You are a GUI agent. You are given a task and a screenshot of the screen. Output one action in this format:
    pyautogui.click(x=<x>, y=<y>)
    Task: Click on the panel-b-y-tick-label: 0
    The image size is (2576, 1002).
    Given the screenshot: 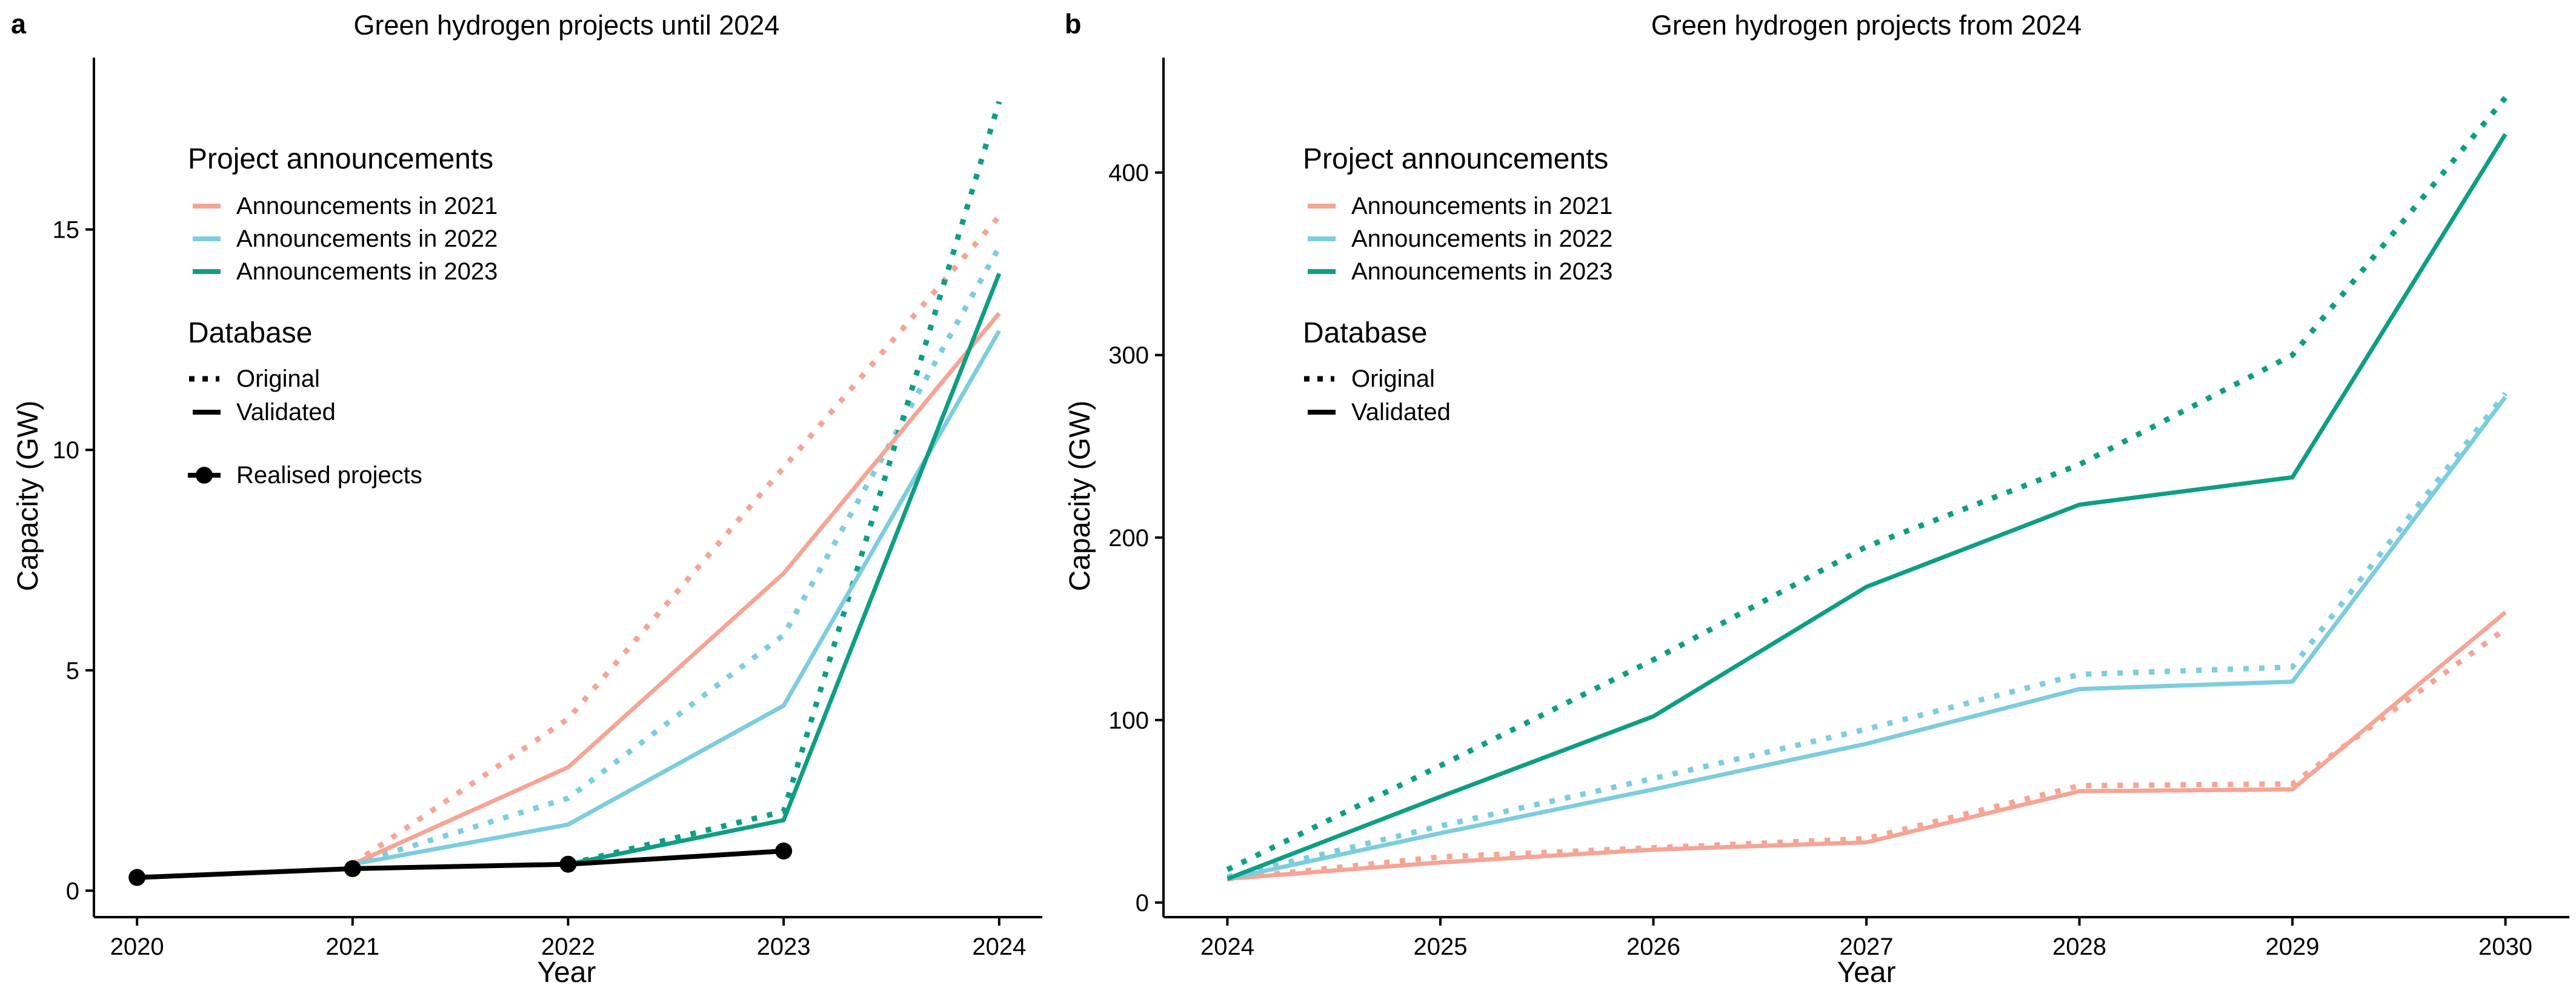 What is the action you would take?
    pyautogui.click(x=1142, y=903)
    